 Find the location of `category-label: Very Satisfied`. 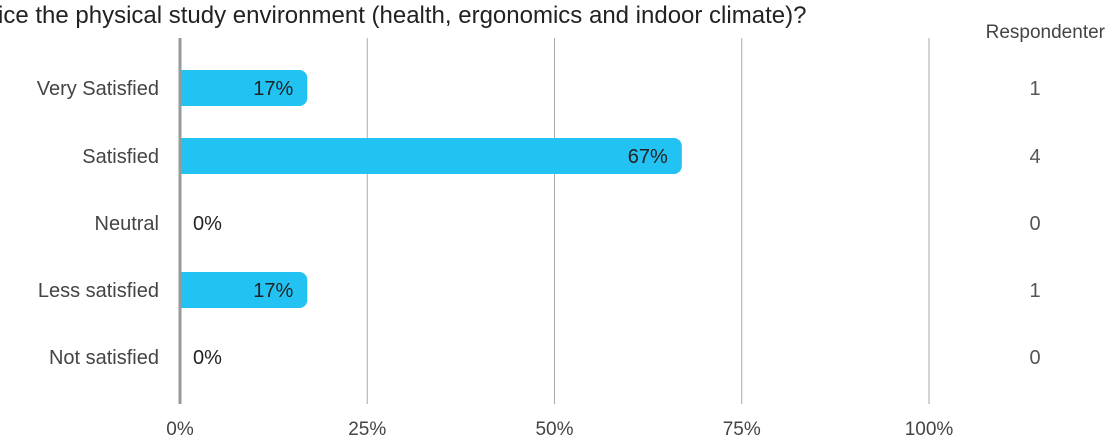

category-label: Very Satisfied is located at coordinates (98, 89).